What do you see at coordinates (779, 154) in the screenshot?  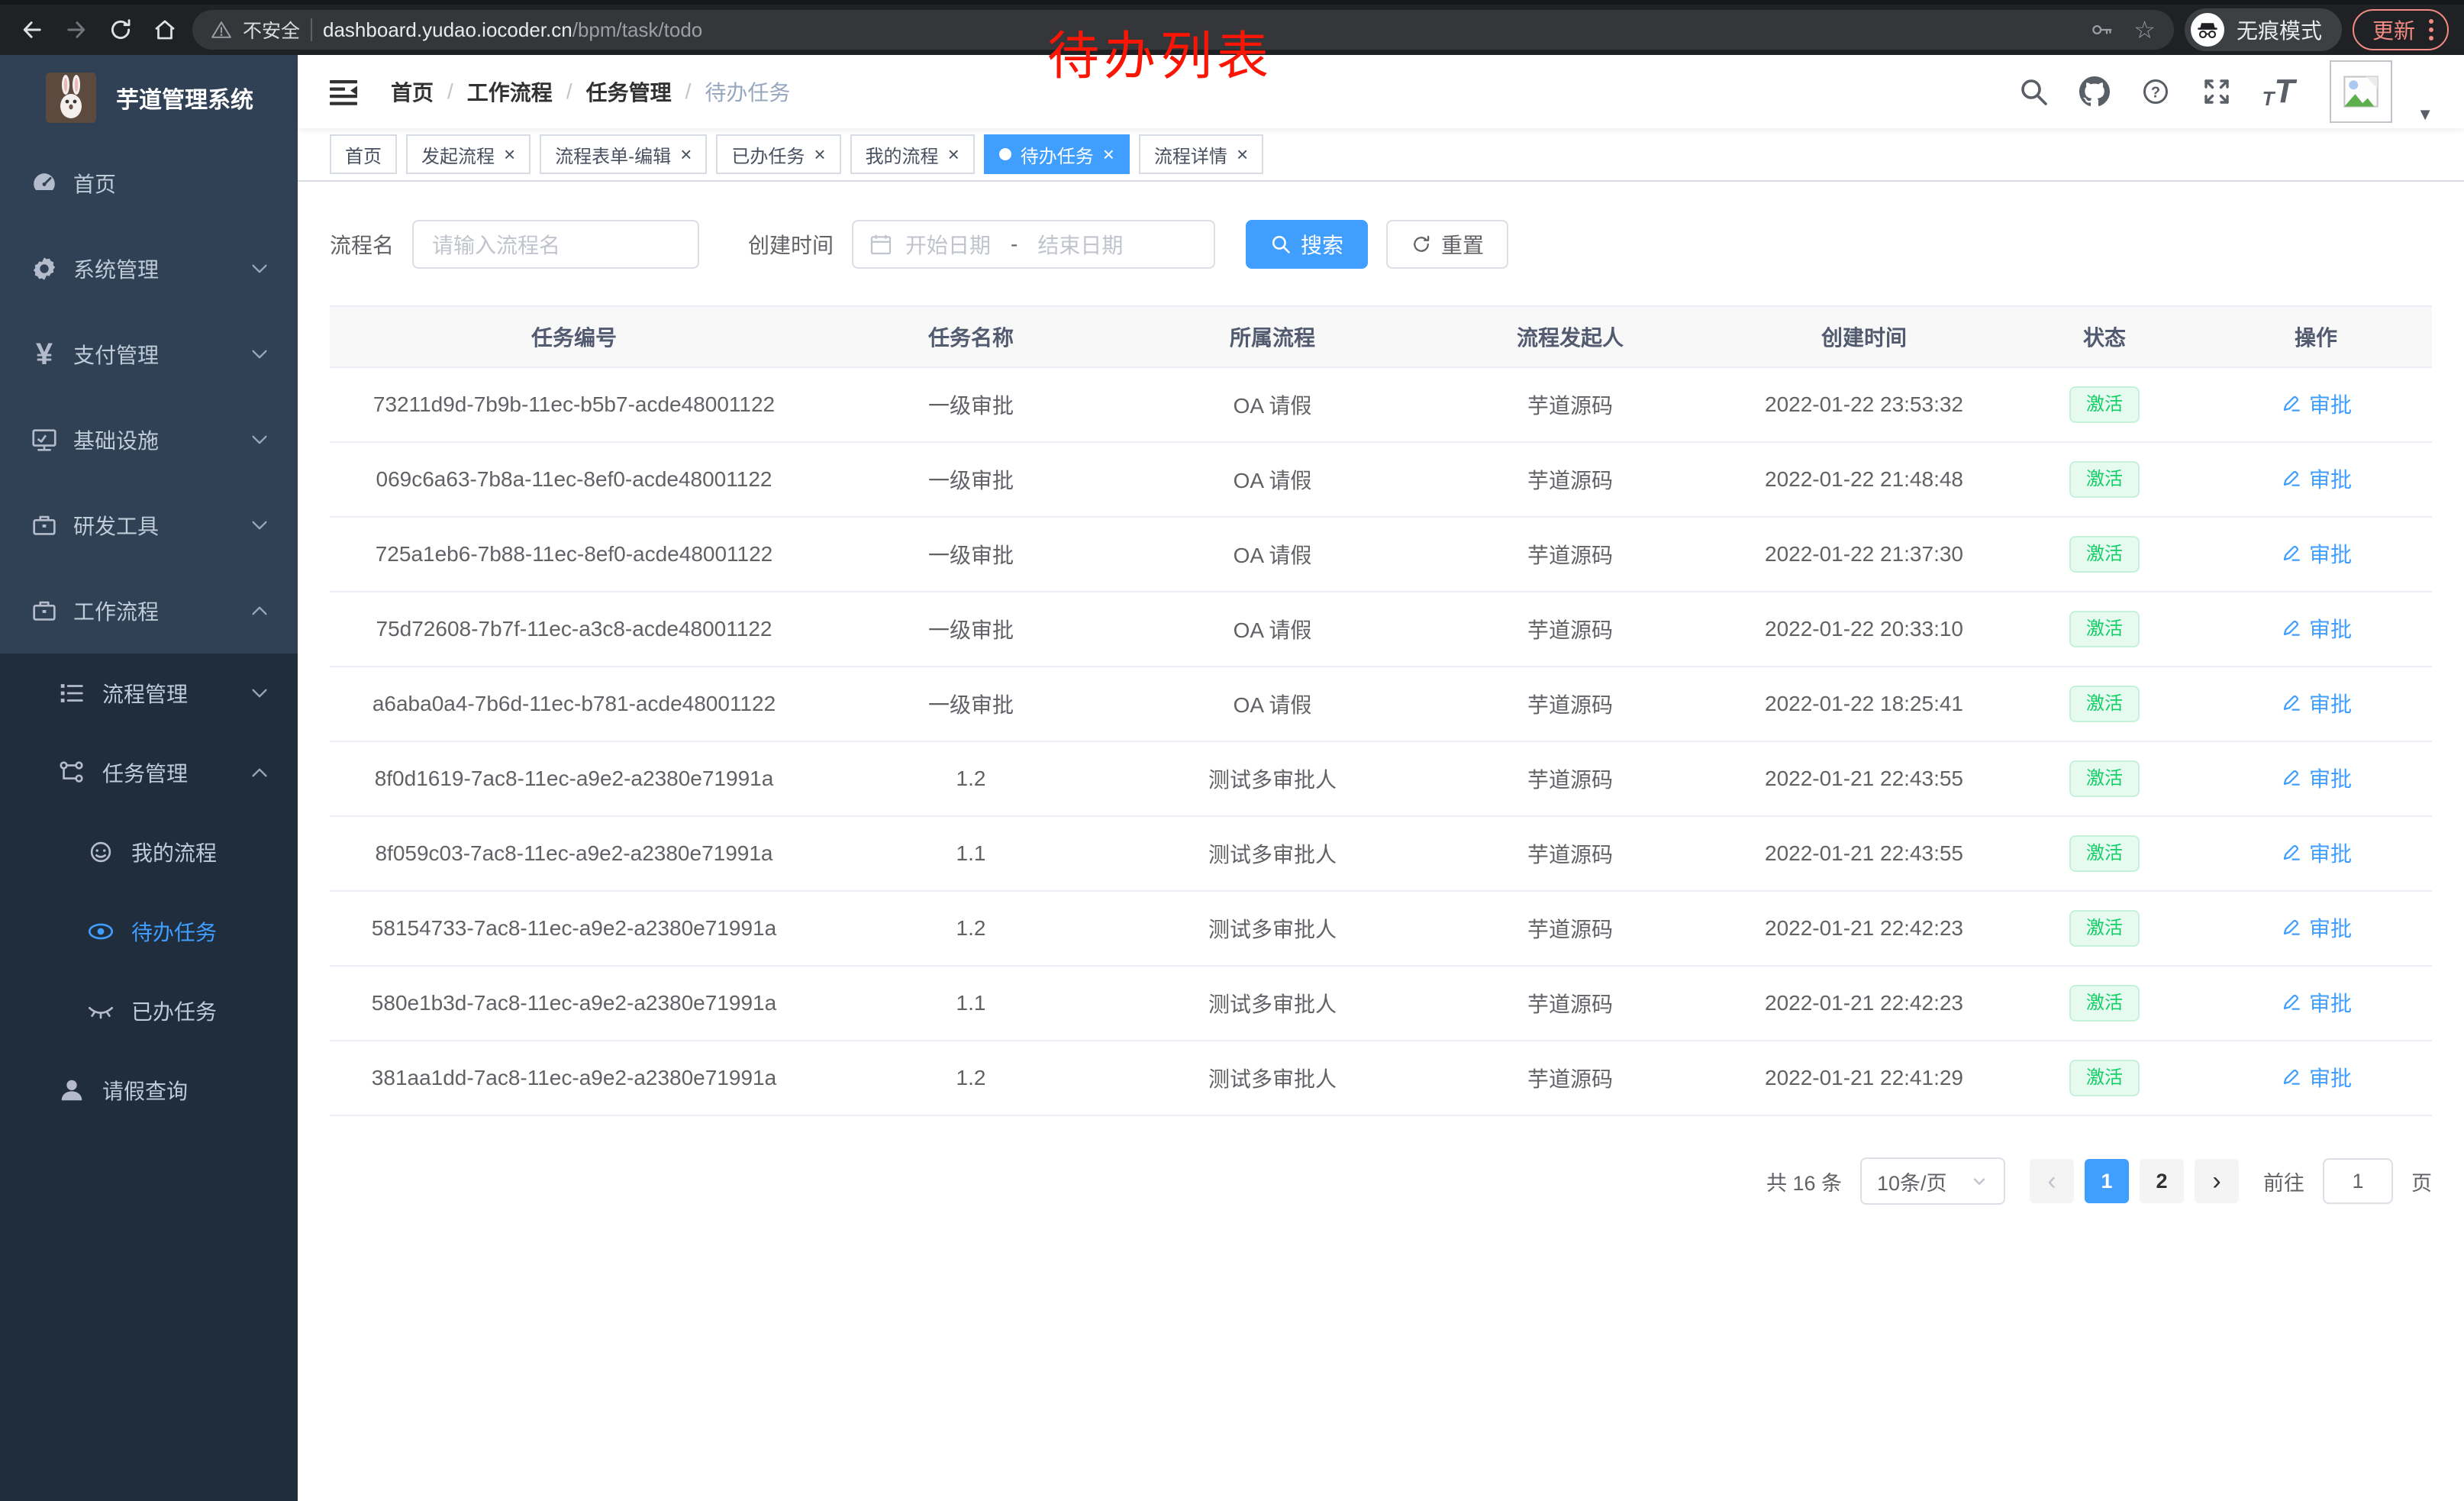 I see `tab-done-tasks: 已办任务 ×` at bounding box center [779, 154].